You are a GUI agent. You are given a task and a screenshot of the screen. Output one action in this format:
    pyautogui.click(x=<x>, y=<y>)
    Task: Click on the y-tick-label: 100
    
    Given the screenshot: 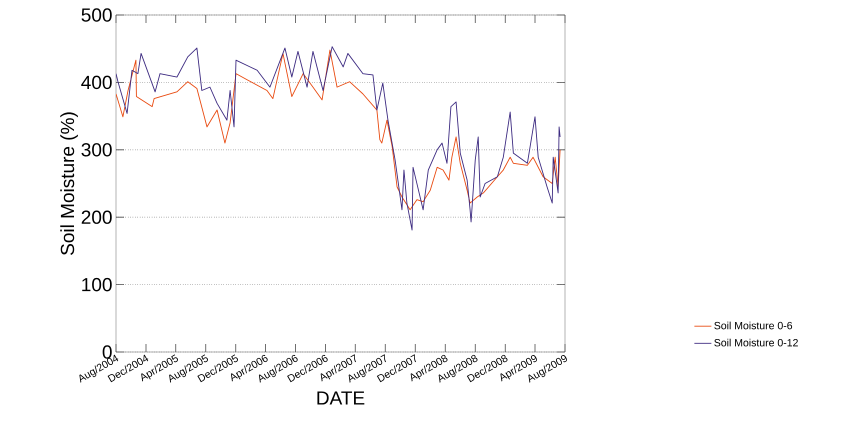 What is the action you would take?
    pyautogui.click(x=97, y=285)
    